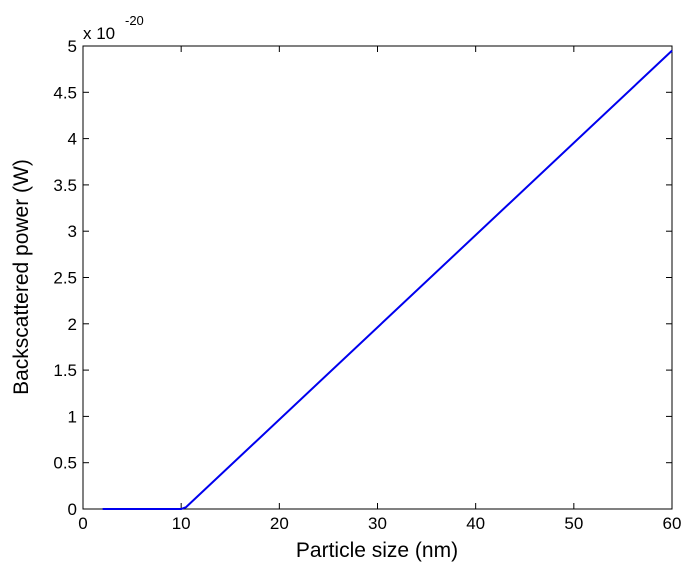  Describe the element at coordinates (65, 370) in the screenshot. I see `y-tick-label: 1.5` at that location.